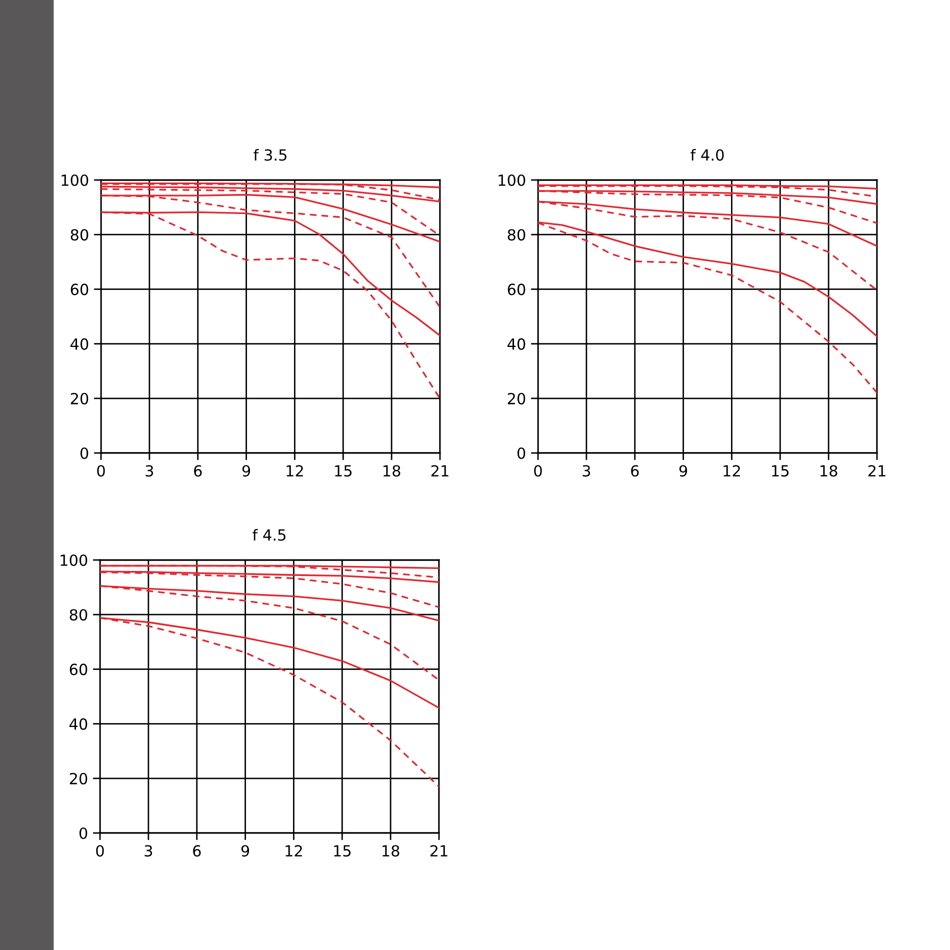 The width and height of the screenshot is (950, 950). Describe the element at coordinates (707, 154) in the screenshot. I see `chart-title: f 4.0` at that location.